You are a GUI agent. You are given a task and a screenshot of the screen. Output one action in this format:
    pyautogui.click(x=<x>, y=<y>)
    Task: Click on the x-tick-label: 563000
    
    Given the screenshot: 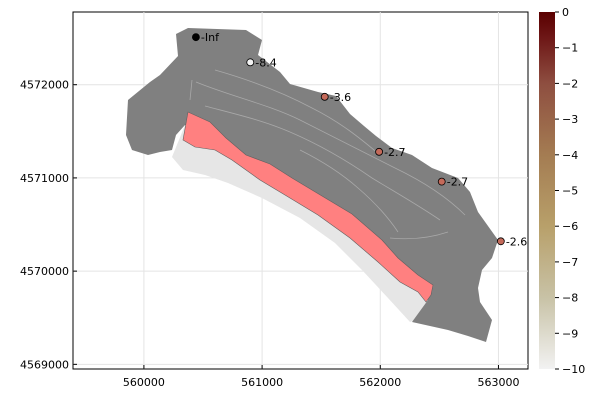 What is the action you would take?
    pyautogui.click(x=498, y=382)
    